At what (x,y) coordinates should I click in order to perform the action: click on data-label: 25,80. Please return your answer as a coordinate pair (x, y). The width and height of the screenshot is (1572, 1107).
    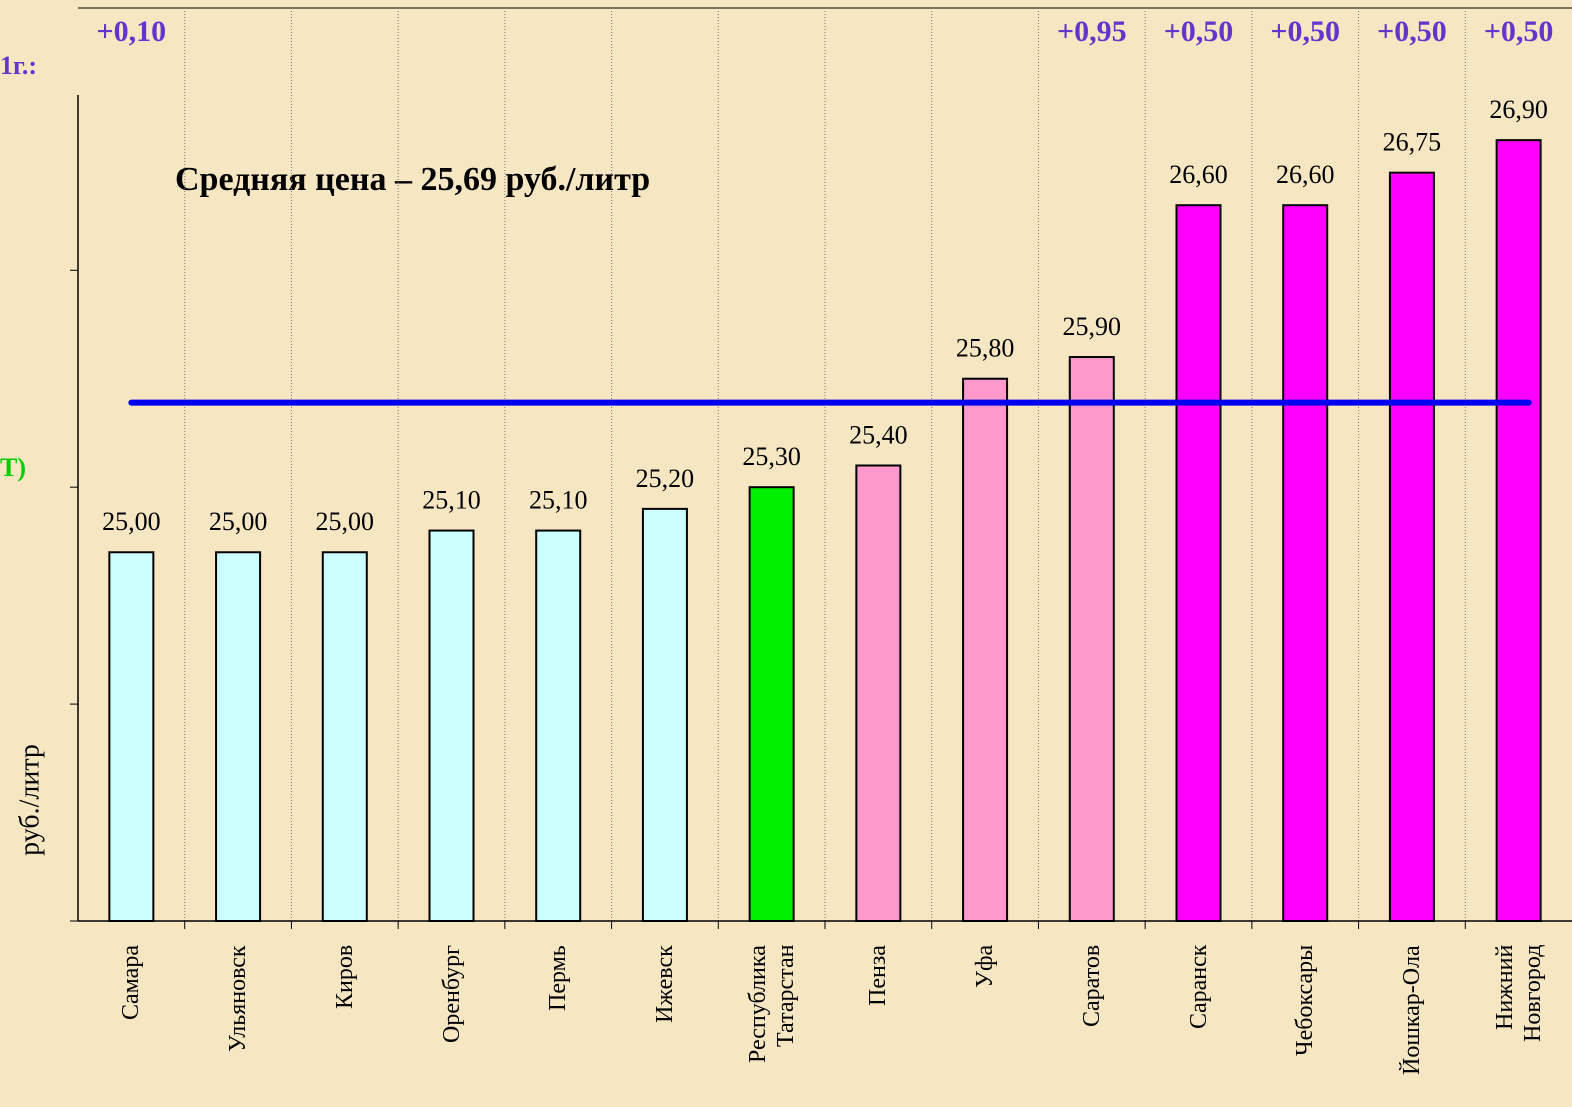
    Looking at the image, I should click on (985, 348).